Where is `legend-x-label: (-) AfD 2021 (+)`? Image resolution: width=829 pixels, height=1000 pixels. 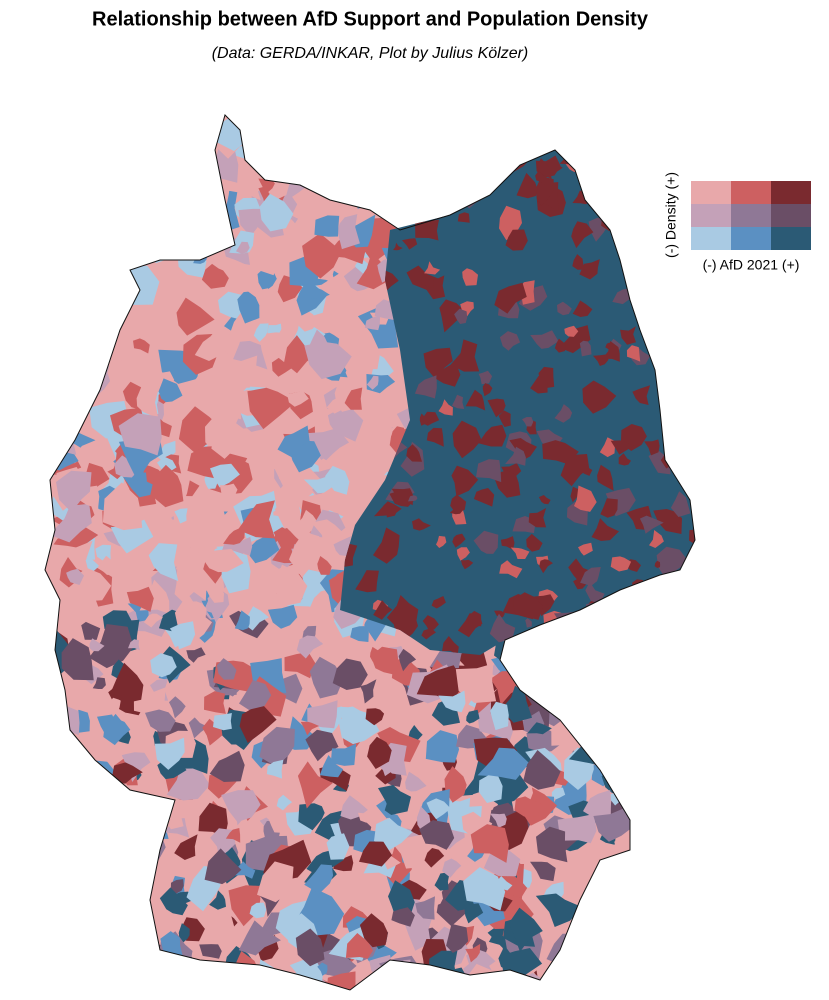
legend-x-label: (-) AfD 2021 (+) is located at coordinates (751, 265).